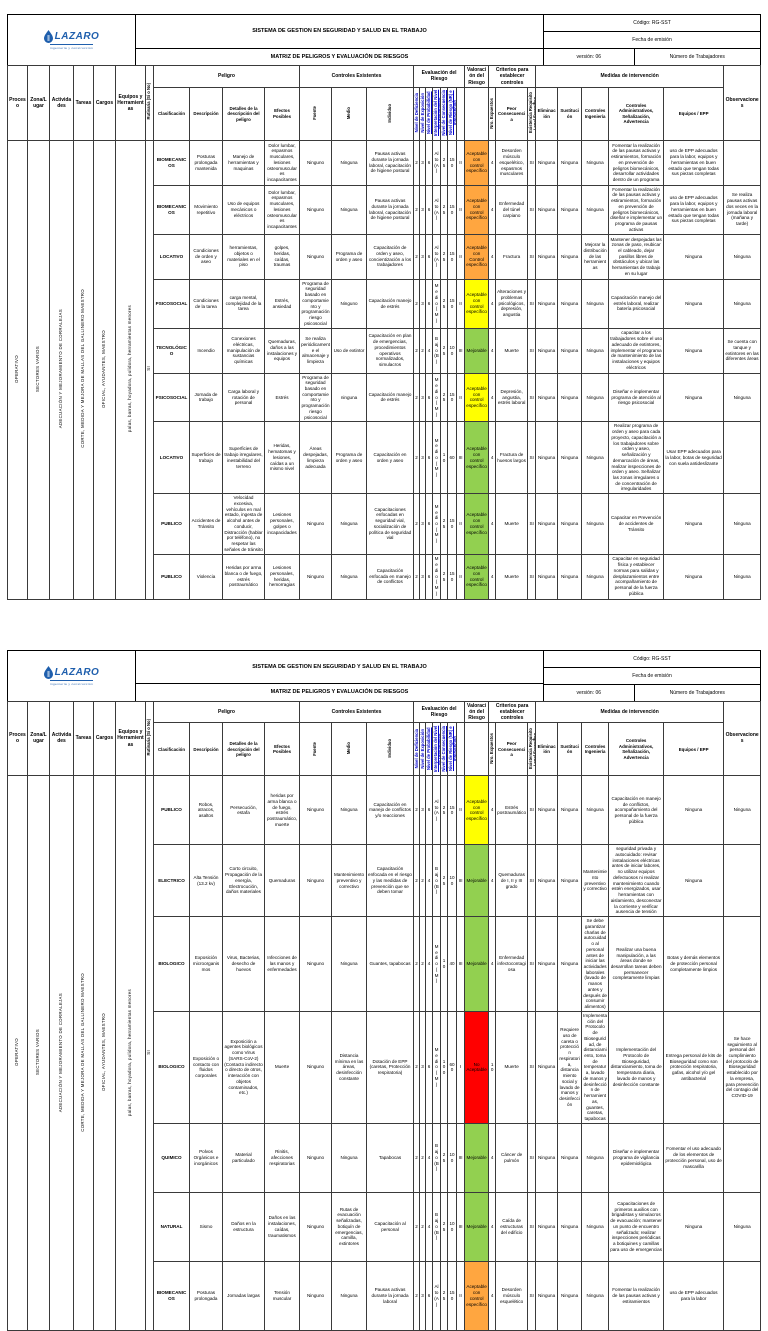 Image resolution: width=768 pixels, height=1331 pixels. What do you see at coordinates (171, 458) in the screenshot?
I see `cell-clasificacion: LOCATIVO` at bounding box center [171, 458].